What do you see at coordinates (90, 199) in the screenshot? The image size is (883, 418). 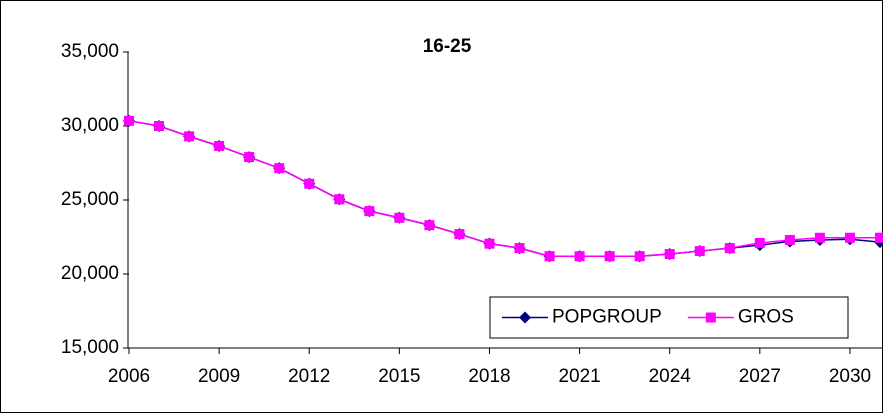 I see `y-tick-label: 25,000` at bounding box center [90, 199].